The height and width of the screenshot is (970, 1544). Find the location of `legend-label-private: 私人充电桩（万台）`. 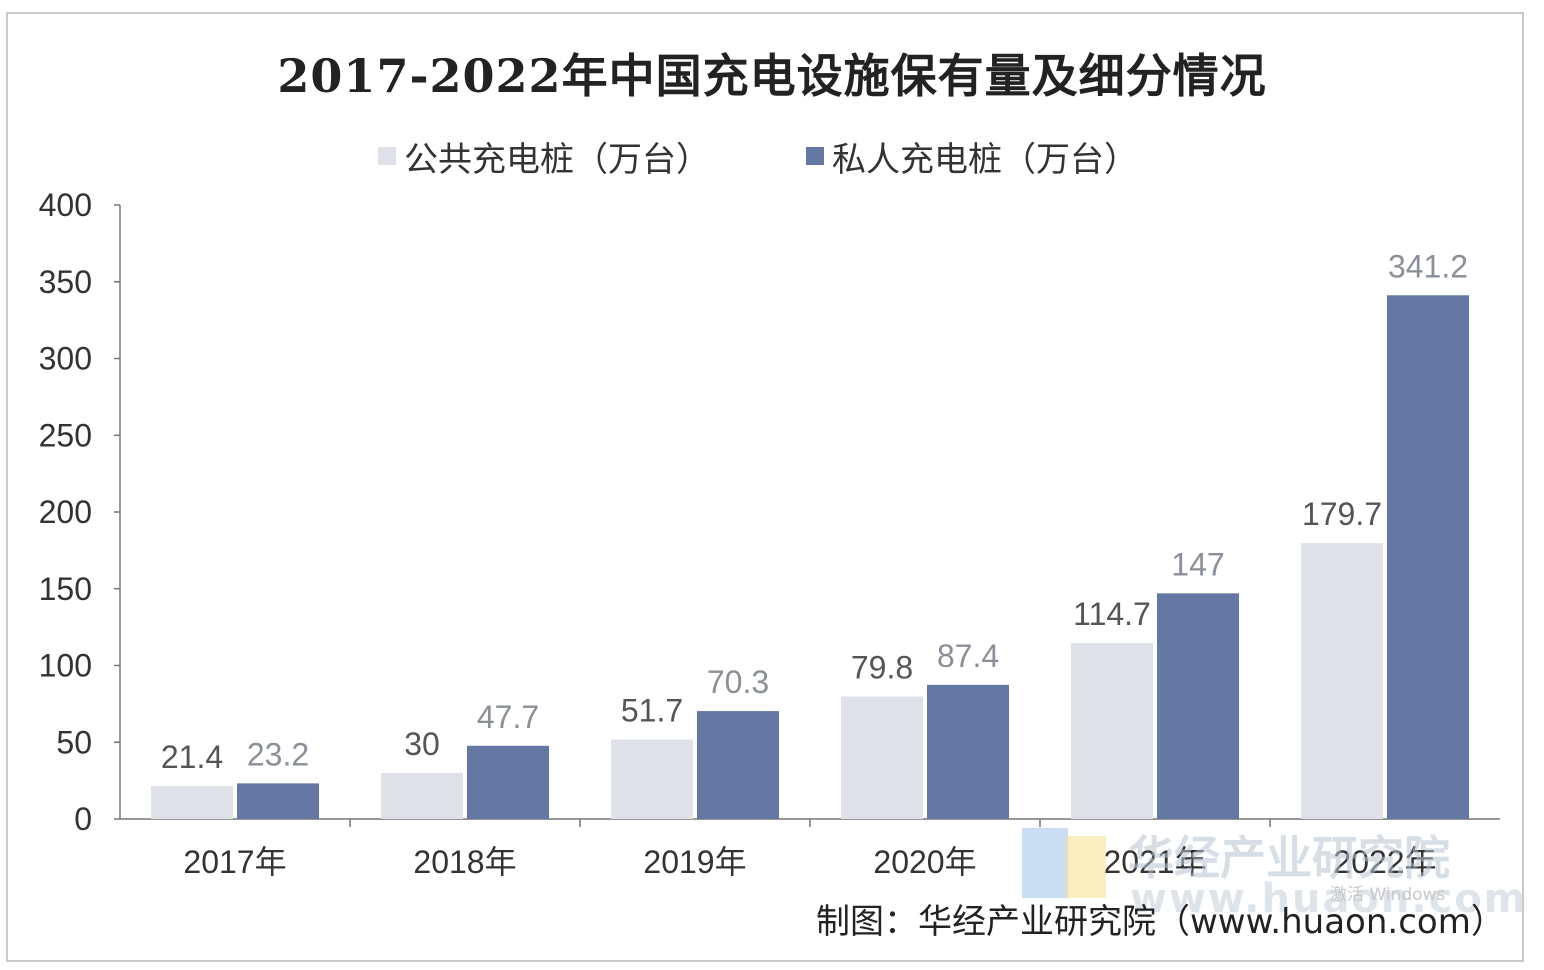

legend-label-private: 私人充电桩（万台） is located at coordinates (985, 159).